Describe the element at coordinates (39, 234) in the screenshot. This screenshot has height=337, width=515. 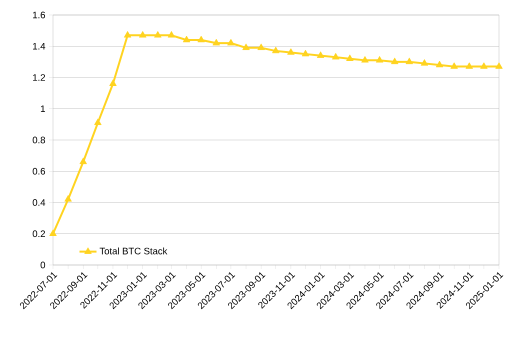
I see `y-tick-label: 0.2` at that location.